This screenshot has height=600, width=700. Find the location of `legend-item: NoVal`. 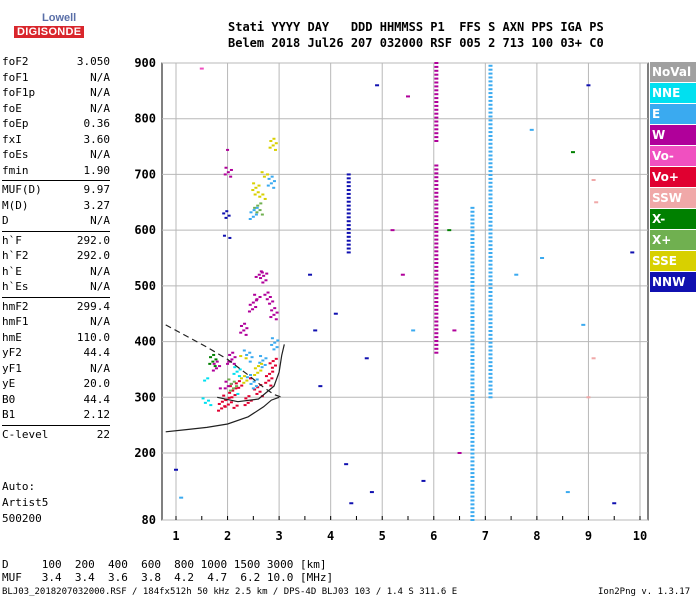

legend-item: NoVal is located at coordinates (673, 72).